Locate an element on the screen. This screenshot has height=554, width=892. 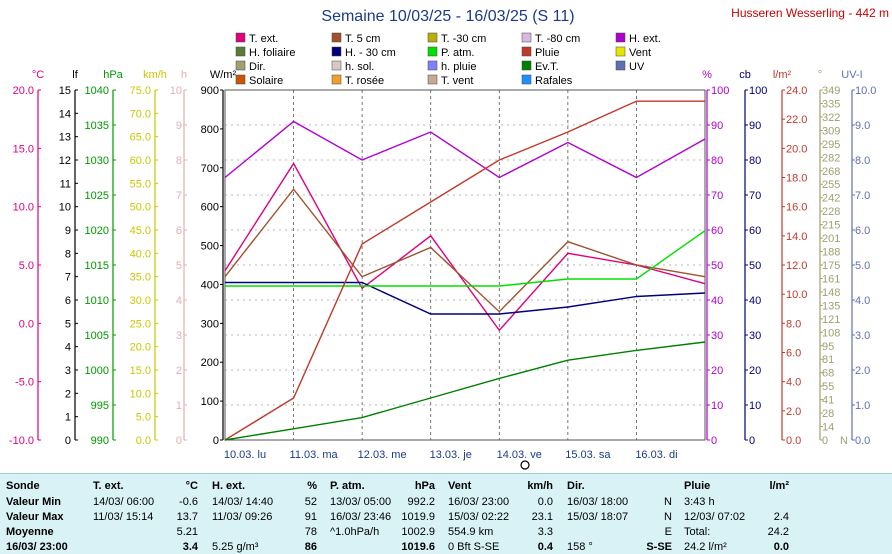
stats-cell-value: 0.4 is located at coordinates (545, 547).